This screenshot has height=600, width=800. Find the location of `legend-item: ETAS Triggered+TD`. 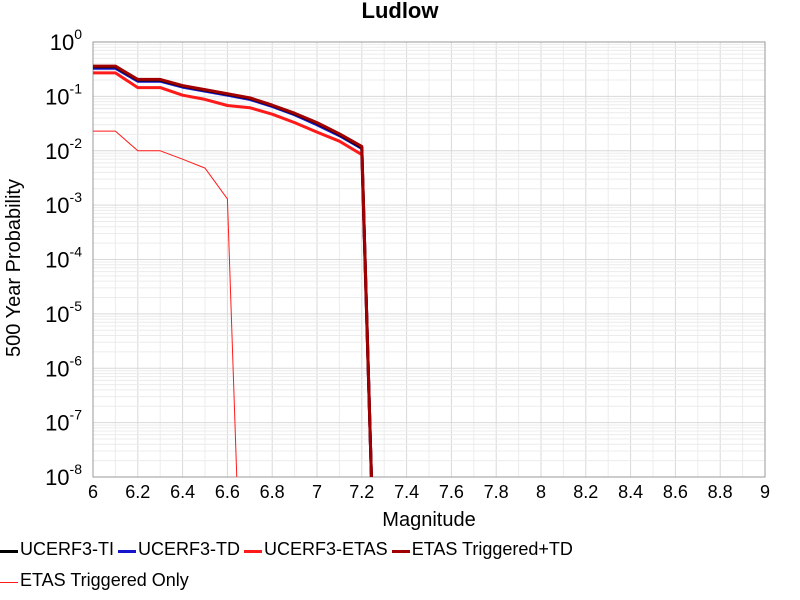

legend-item: ETAS Triggered+TD is located at coordinates (482, 549).